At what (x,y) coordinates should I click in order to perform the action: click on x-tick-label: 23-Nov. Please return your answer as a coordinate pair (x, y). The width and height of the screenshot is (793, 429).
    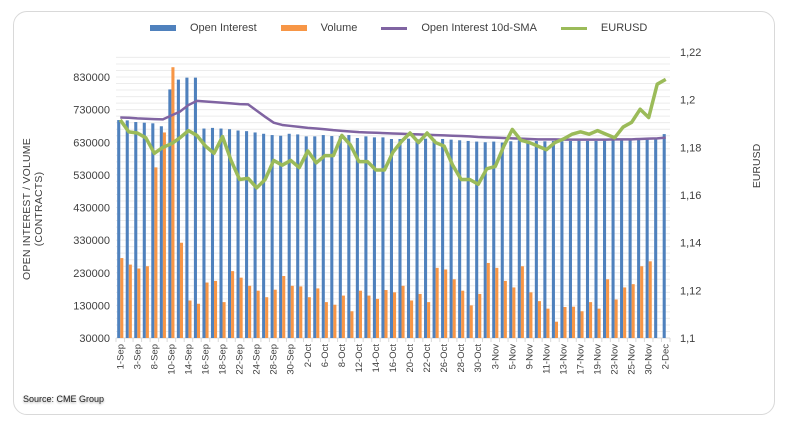
    Looking at the image, I should click on (615, 359).